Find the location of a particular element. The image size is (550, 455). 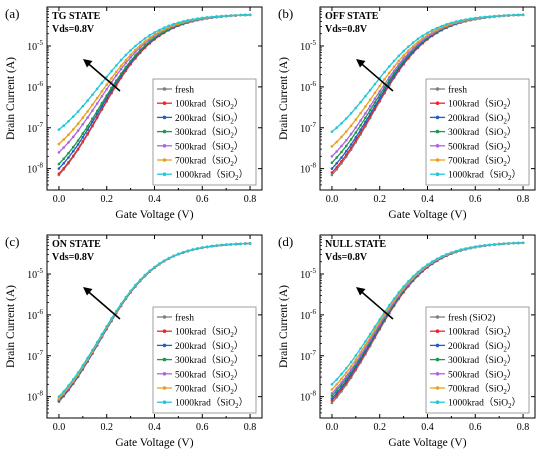

trend-arrow-head is located at coordinates (88, 291).